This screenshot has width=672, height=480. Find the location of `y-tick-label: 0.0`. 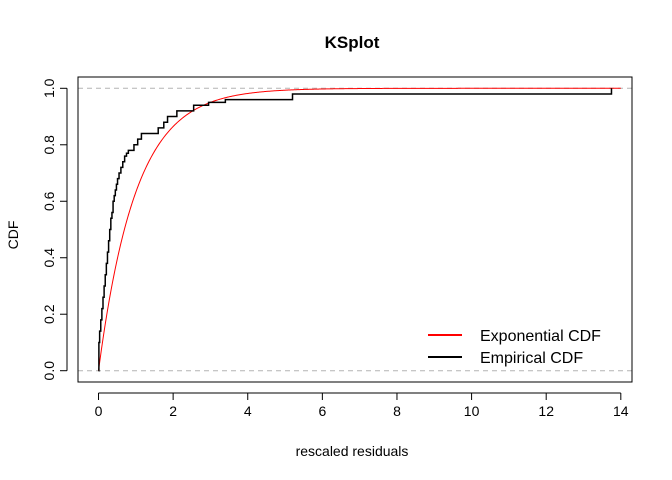

y-tick-label: 0.0 is located at coordinates (49, 371).